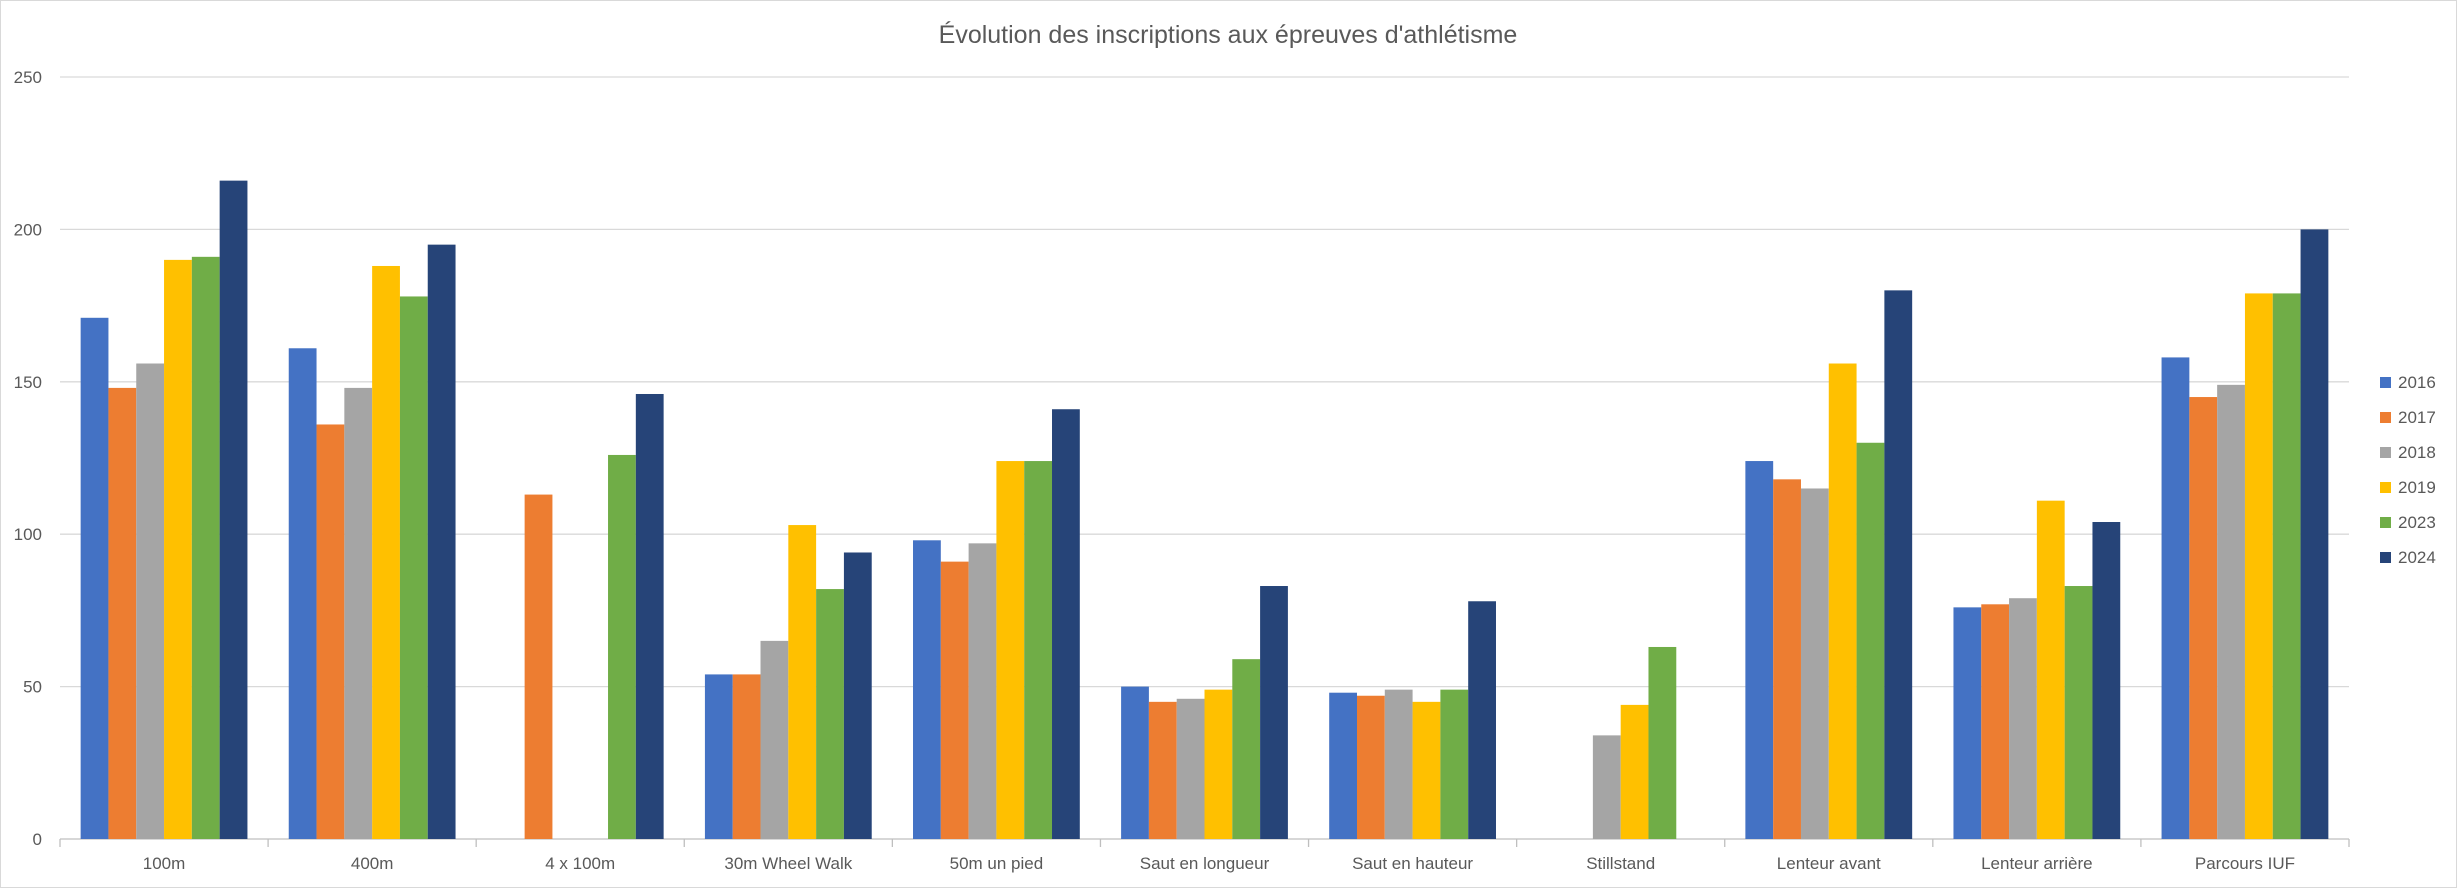 Image resolution: width=2457 pixels, height=888 pixels. I want to click on x-tick-label: Lenteur arrière, so click(2037, 863).